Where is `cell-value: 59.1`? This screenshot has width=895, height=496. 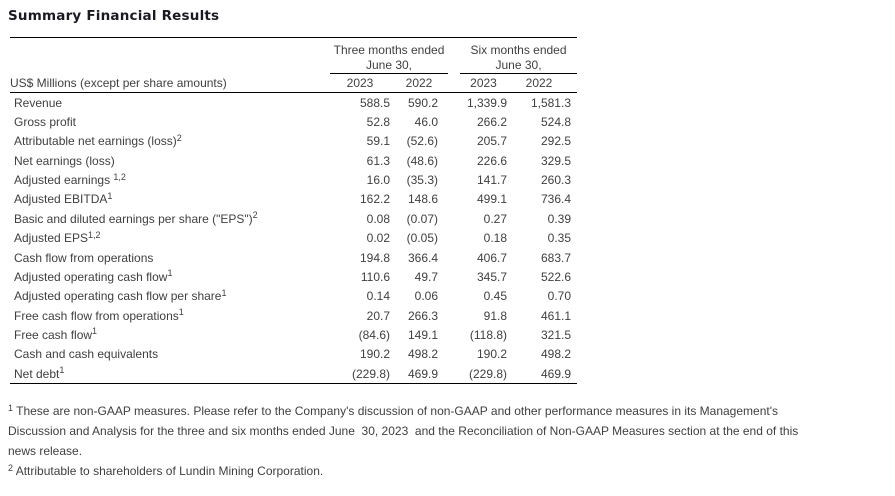
cell-value: 59.1 is located at coordinates (378, 141).